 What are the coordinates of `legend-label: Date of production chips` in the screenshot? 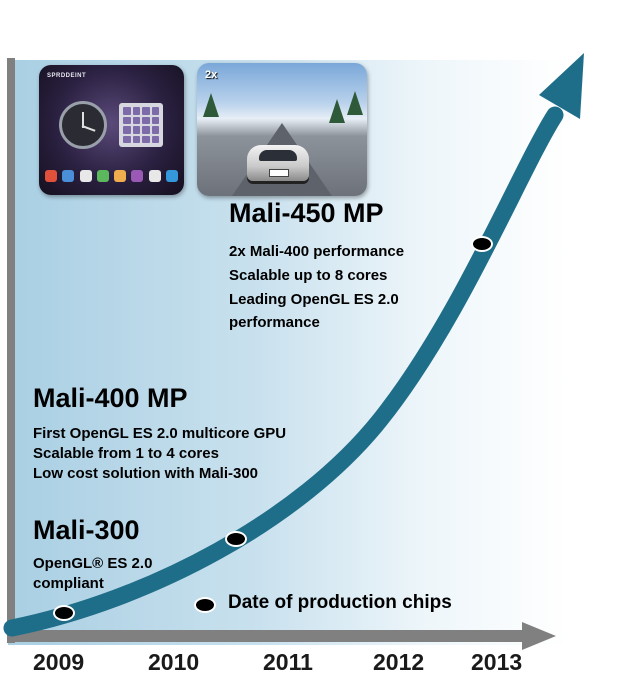 It's located at (340, 602).